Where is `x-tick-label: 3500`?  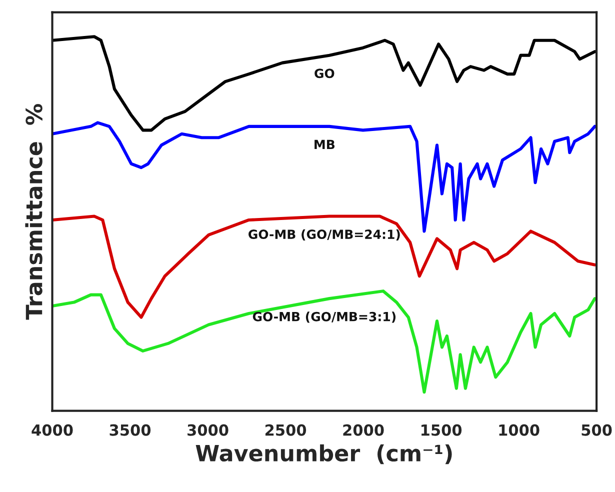
x-tick-label: 3500 is located at coordinates (130, 430).